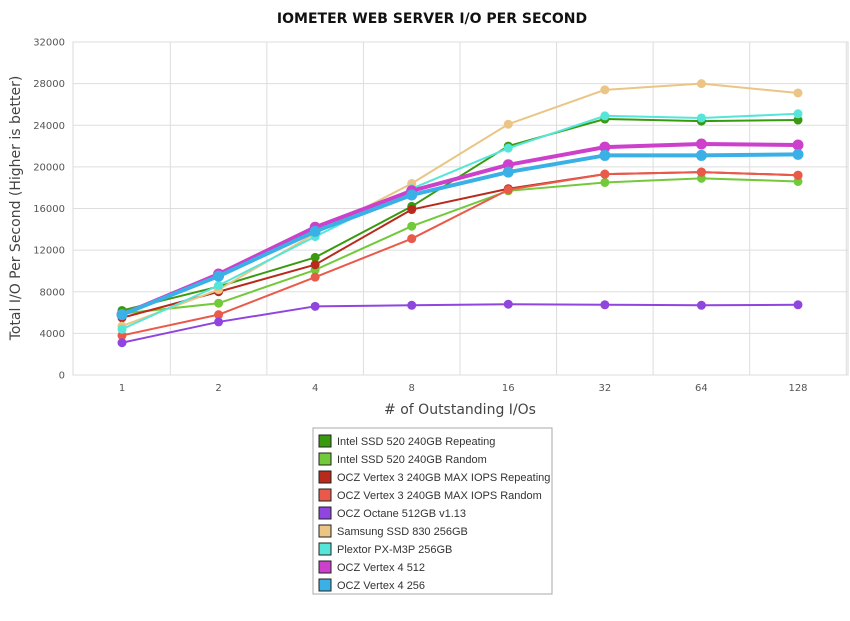 The width and height of the screenshot is (850, 621). Describe the element at coordinates (394, 550) in the screenshot. I see `legend-label: Plextor PX-M3P 256GB` at that location.